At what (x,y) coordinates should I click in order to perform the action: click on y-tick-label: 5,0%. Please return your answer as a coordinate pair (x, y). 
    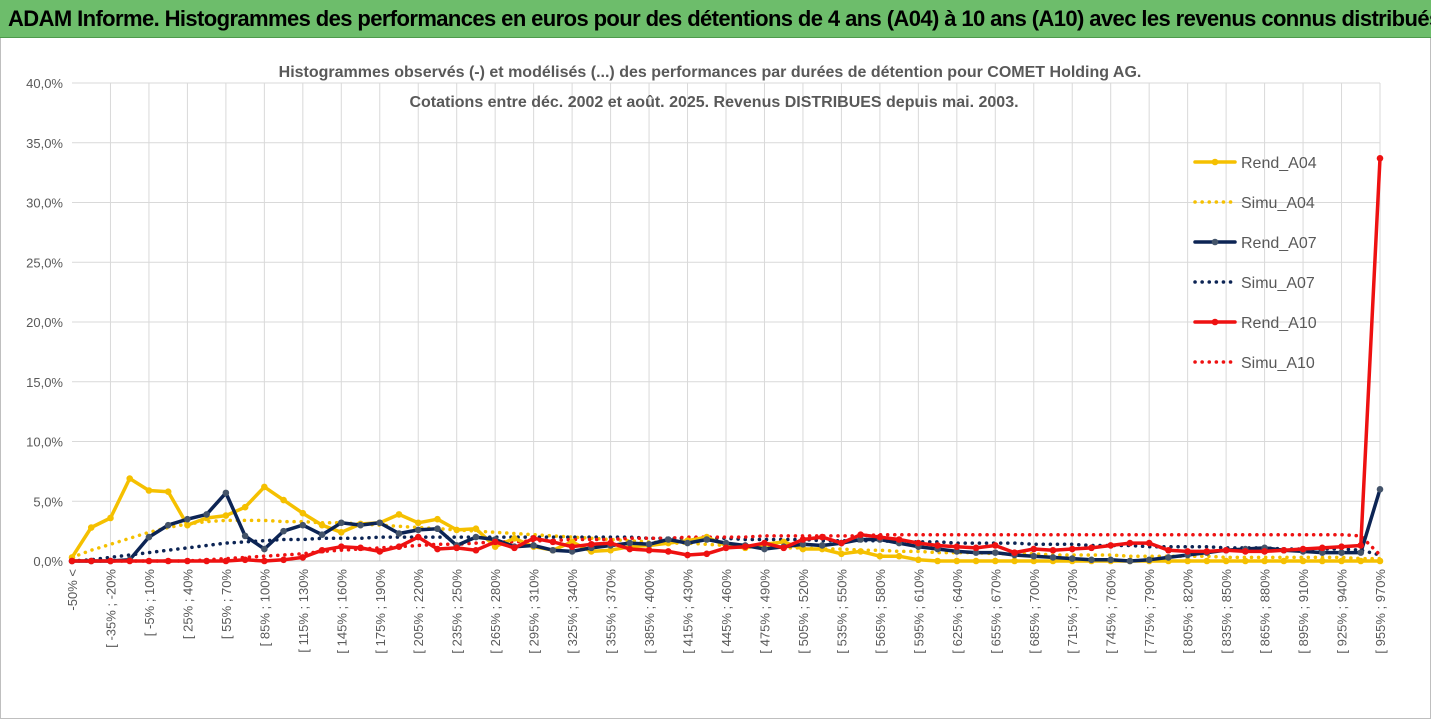
    Looking at the image, I should click on (48, 501).